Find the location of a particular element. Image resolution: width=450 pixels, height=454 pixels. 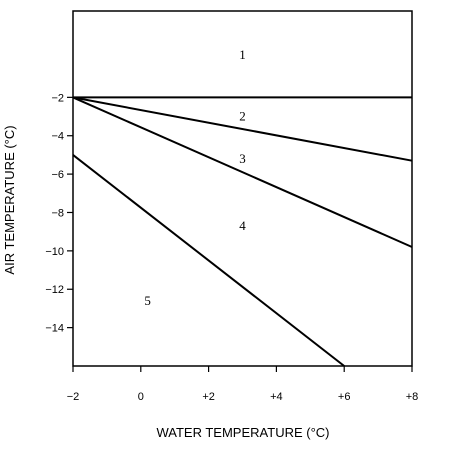

x-tick-label-1: 0 is located at coordinates (141, 397).